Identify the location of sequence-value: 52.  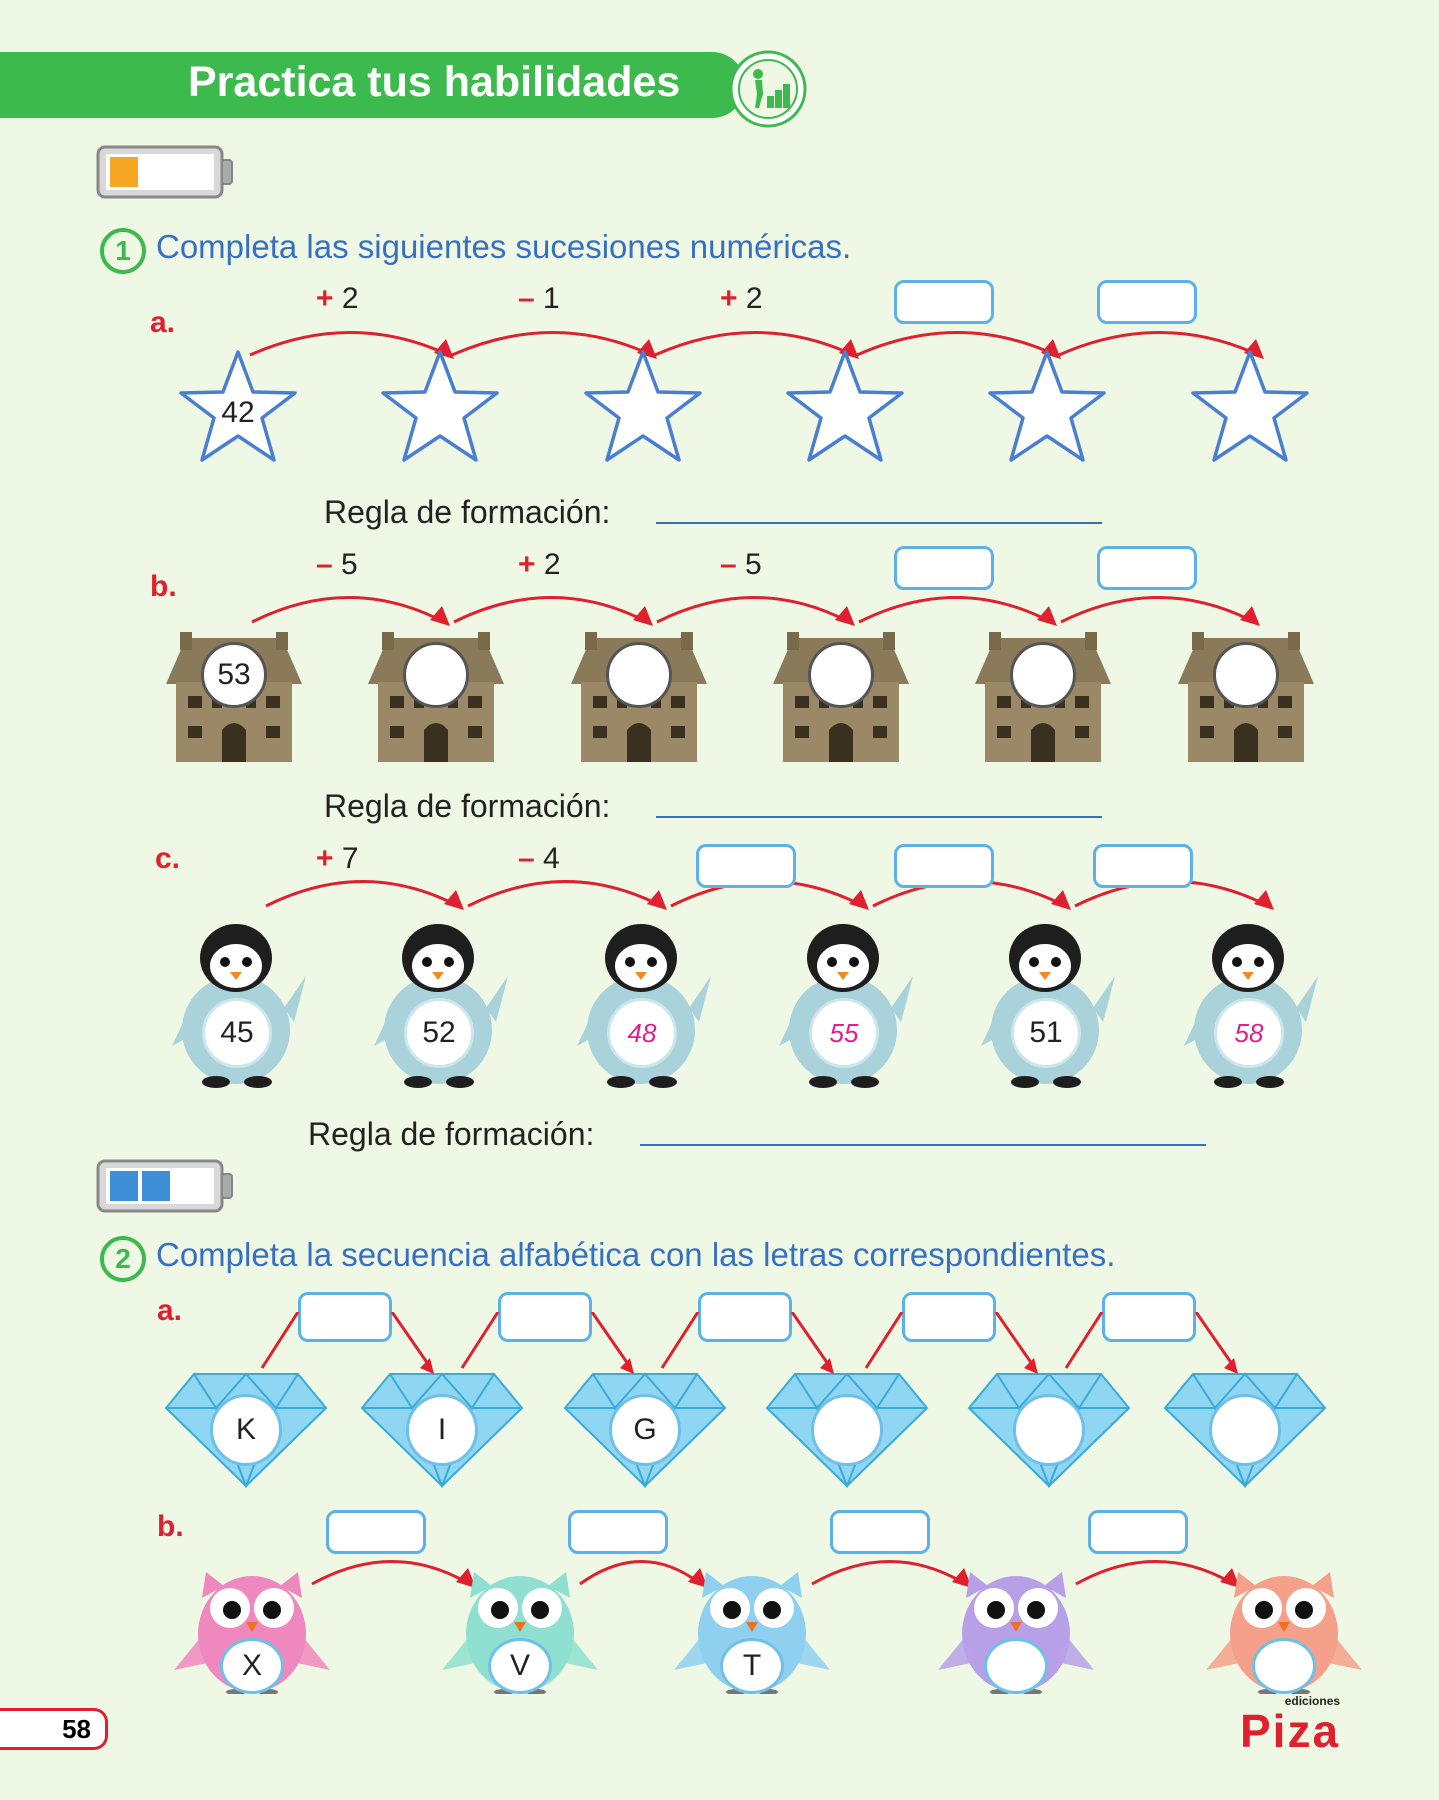
(439, 1033).